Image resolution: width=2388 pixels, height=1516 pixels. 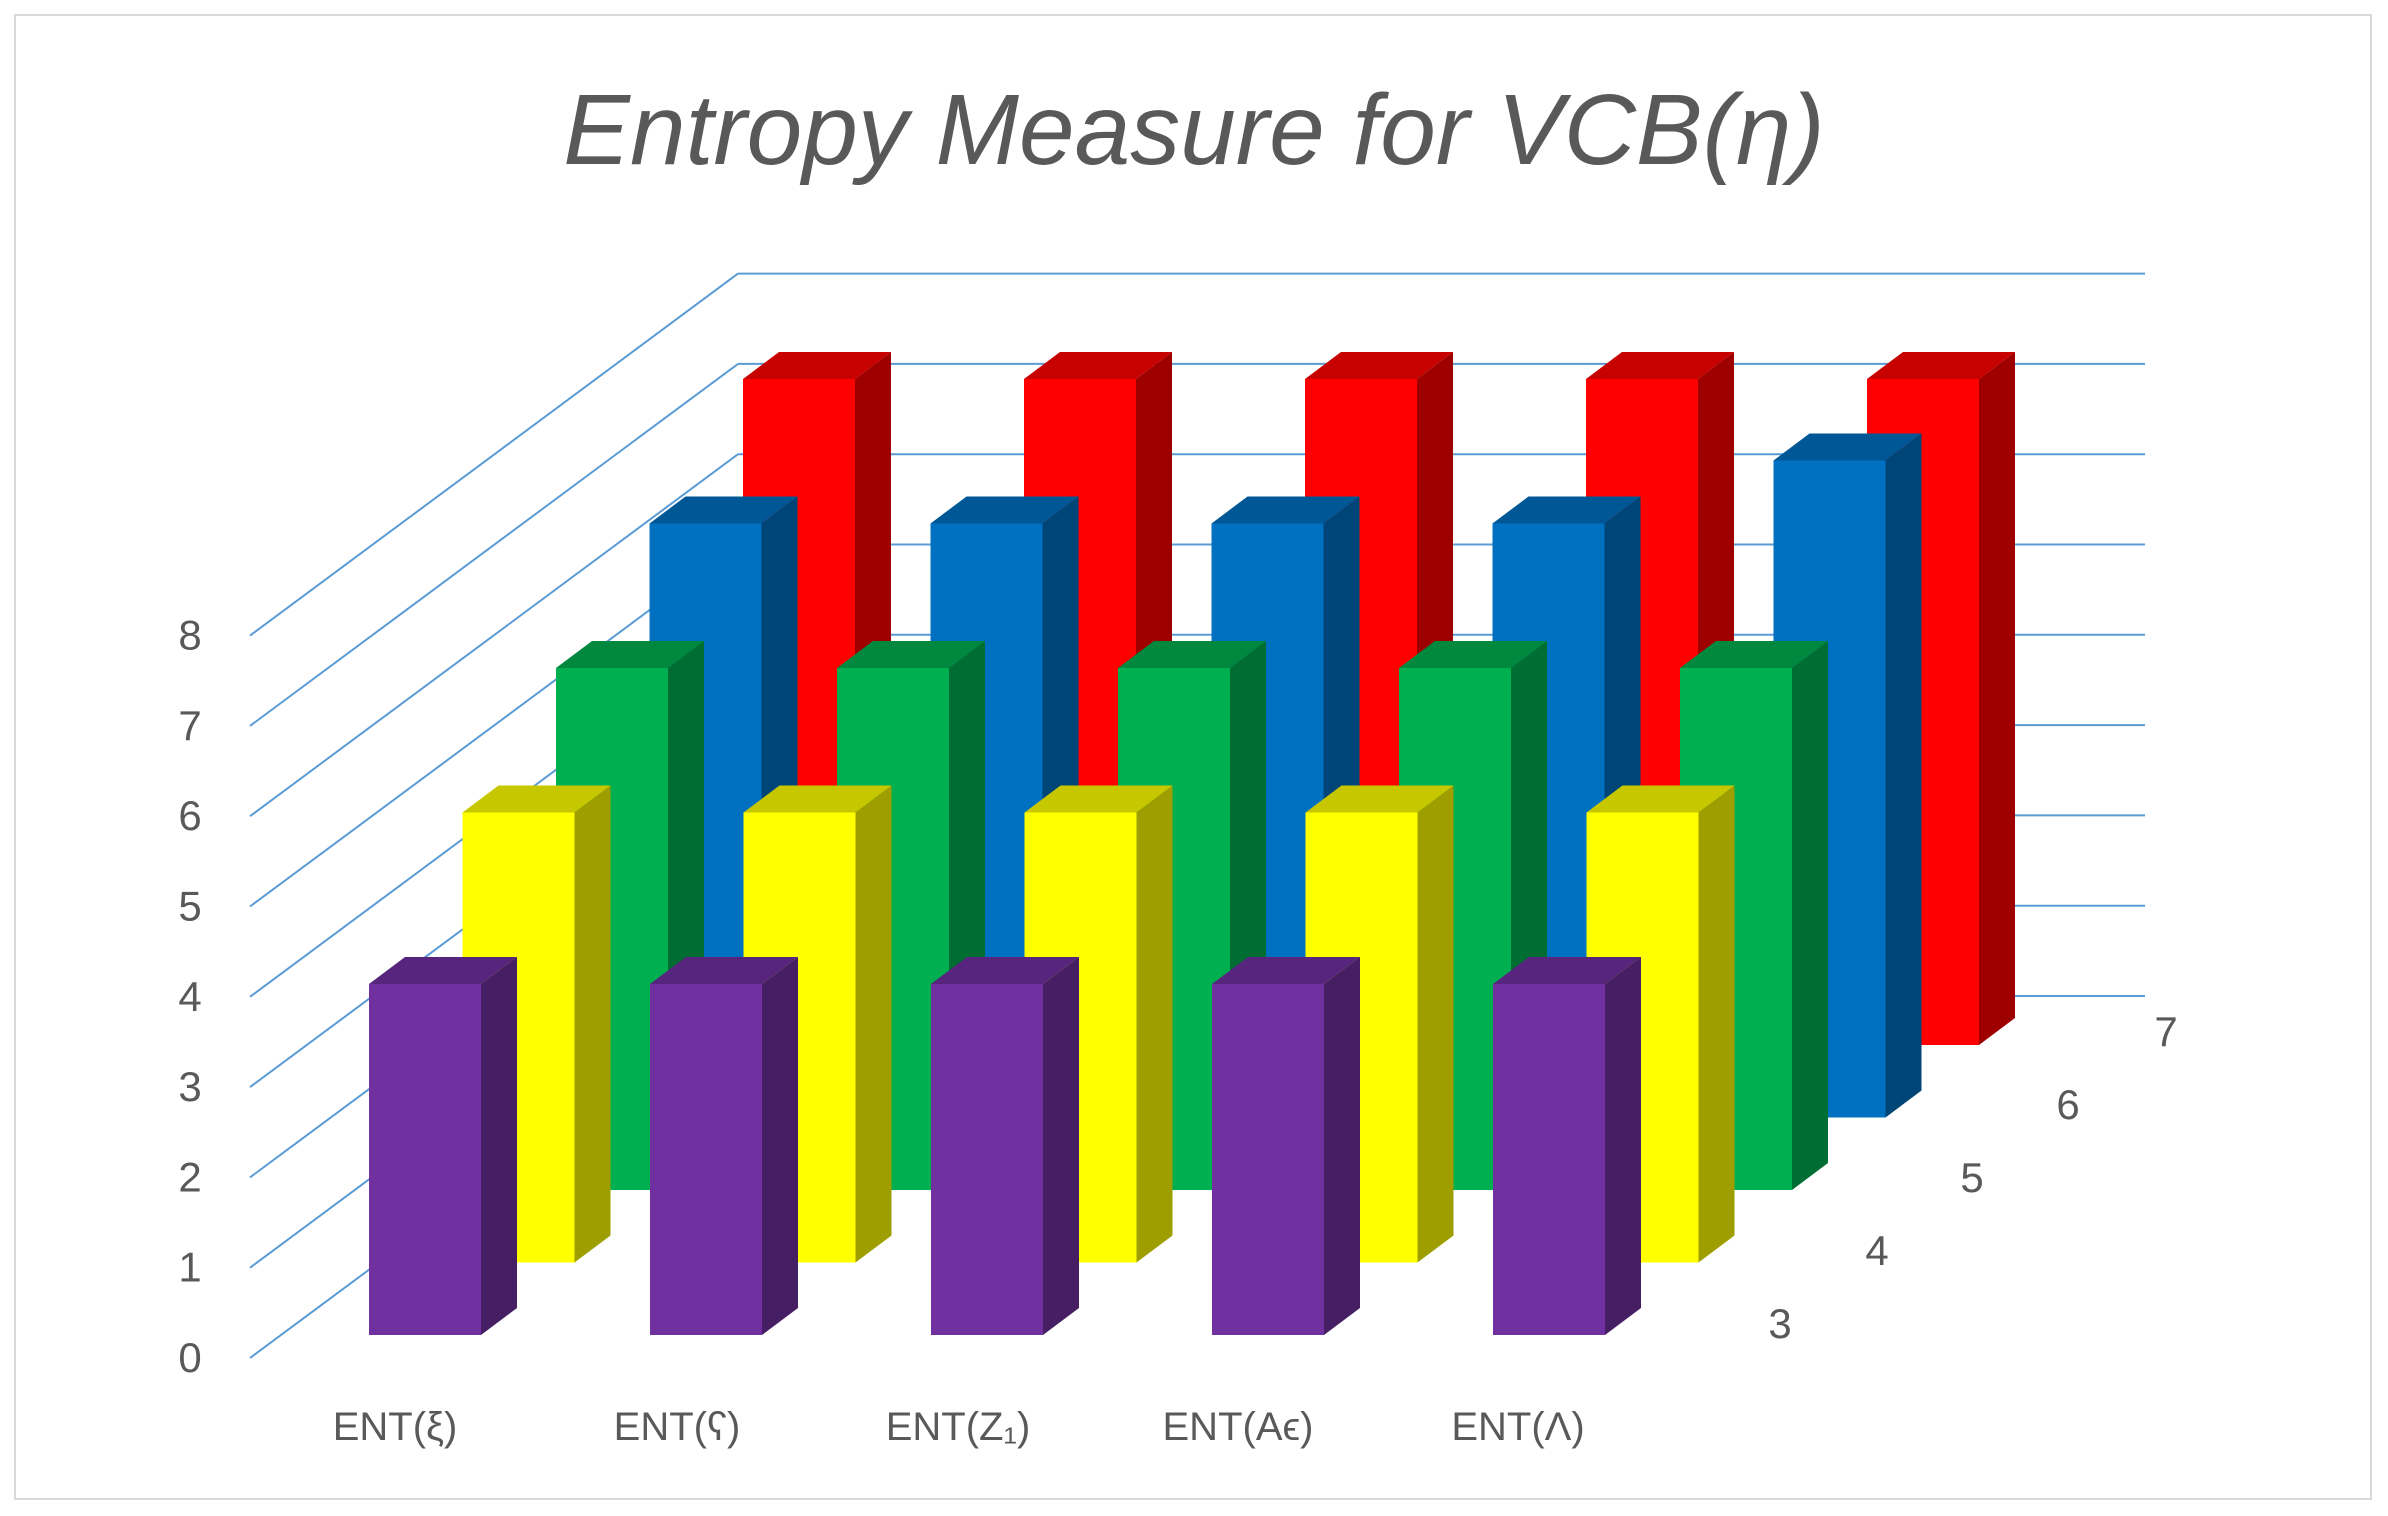 What do you see at coordinates (189, 1086) in the screenshot?
I see `y-tick-label: 3` at bounding box center [189, 1086].